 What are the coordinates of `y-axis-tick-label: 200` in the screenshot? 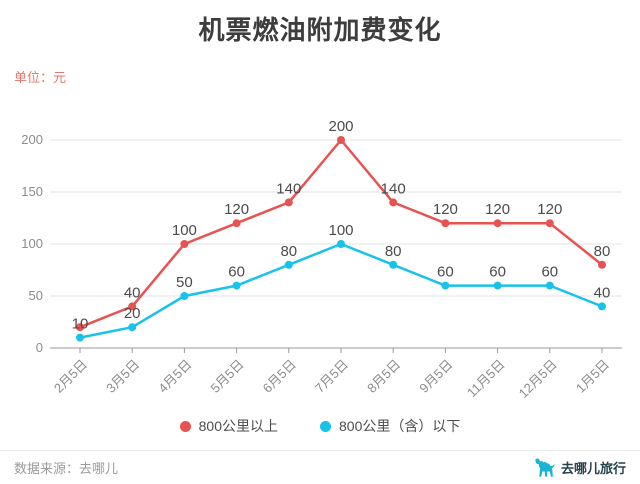 It's located at (32, 139).